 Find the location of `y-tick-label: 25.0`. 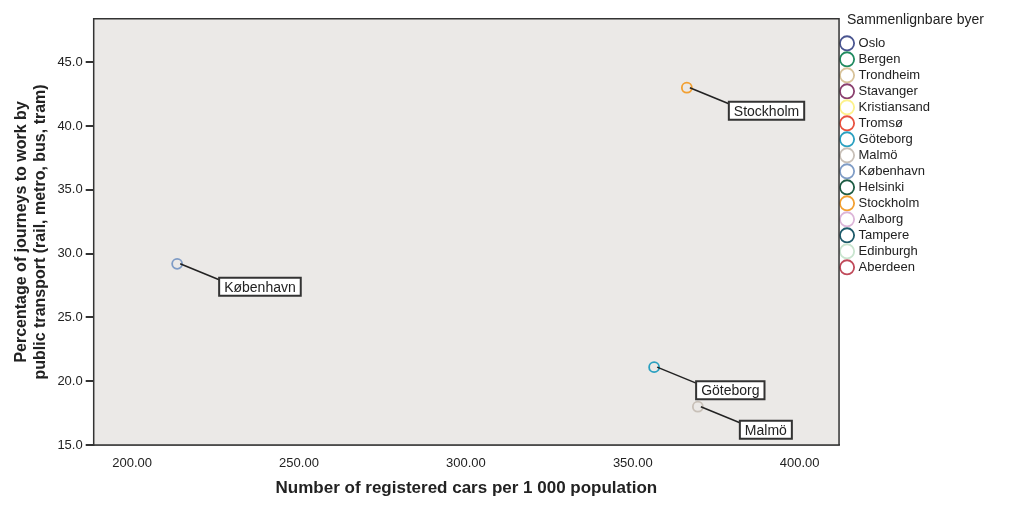

y-tick-label: 25.0 is located at coordinates (70, 316).